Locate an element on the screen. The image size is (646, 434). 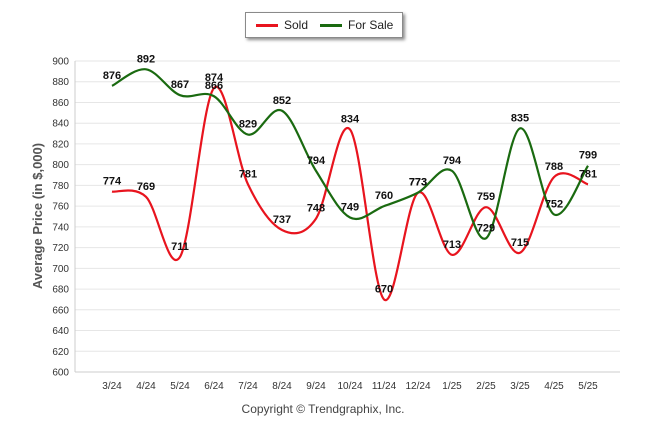
legend-swatch-sold is located at coordinates (267, 25).